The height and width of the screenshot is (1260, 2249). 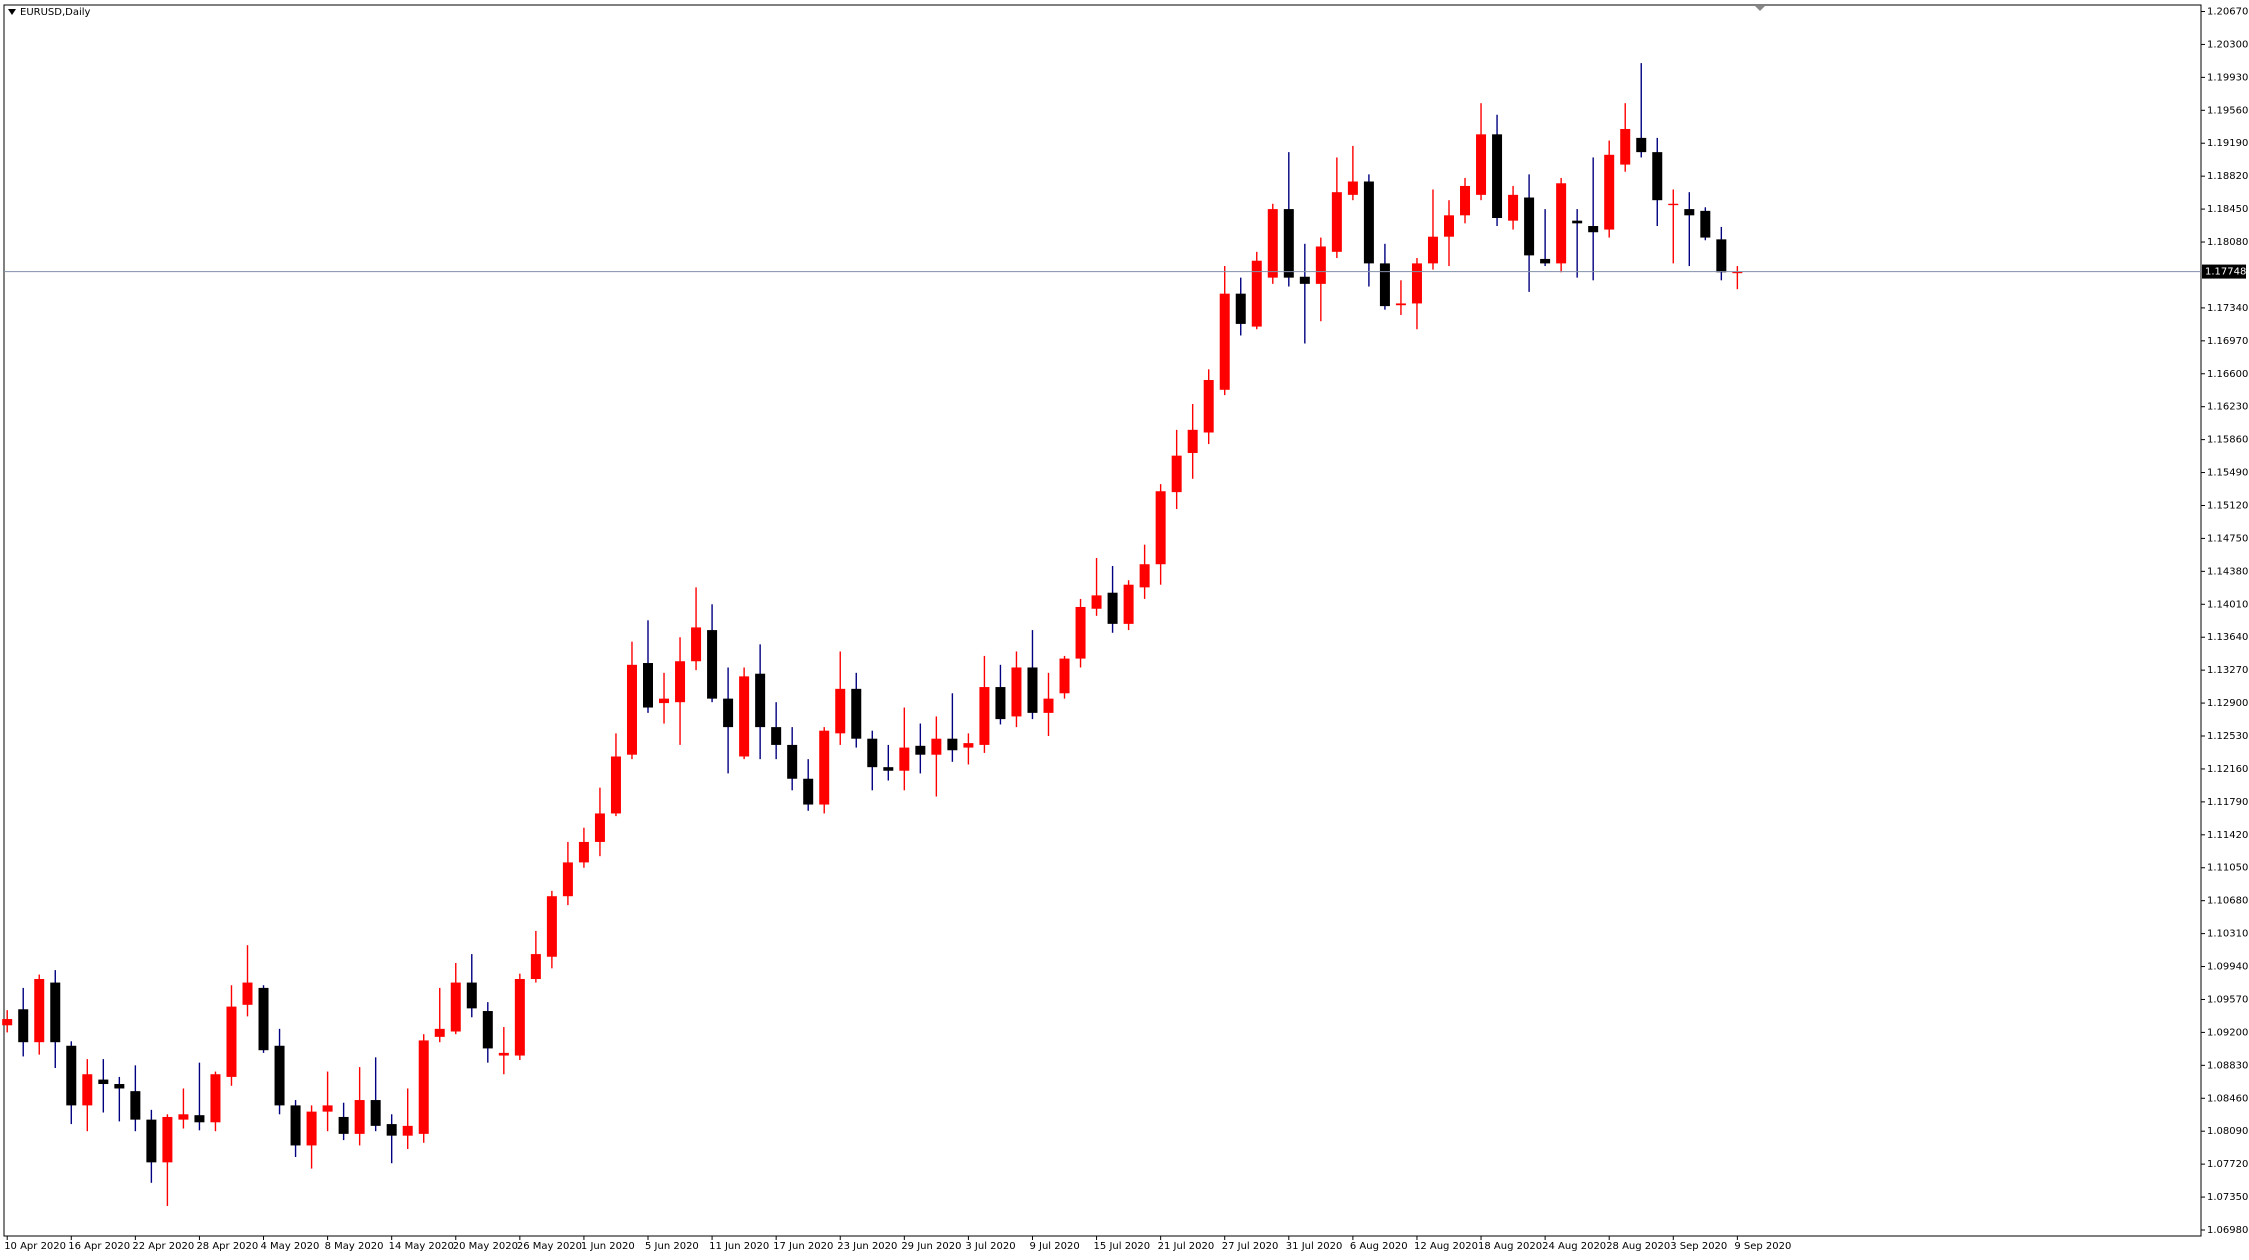 What do you see at coordinates (2227, 999) in the screenshot?
I see `y-tick-label: 1.09570` at bounding box center [2227, 999].